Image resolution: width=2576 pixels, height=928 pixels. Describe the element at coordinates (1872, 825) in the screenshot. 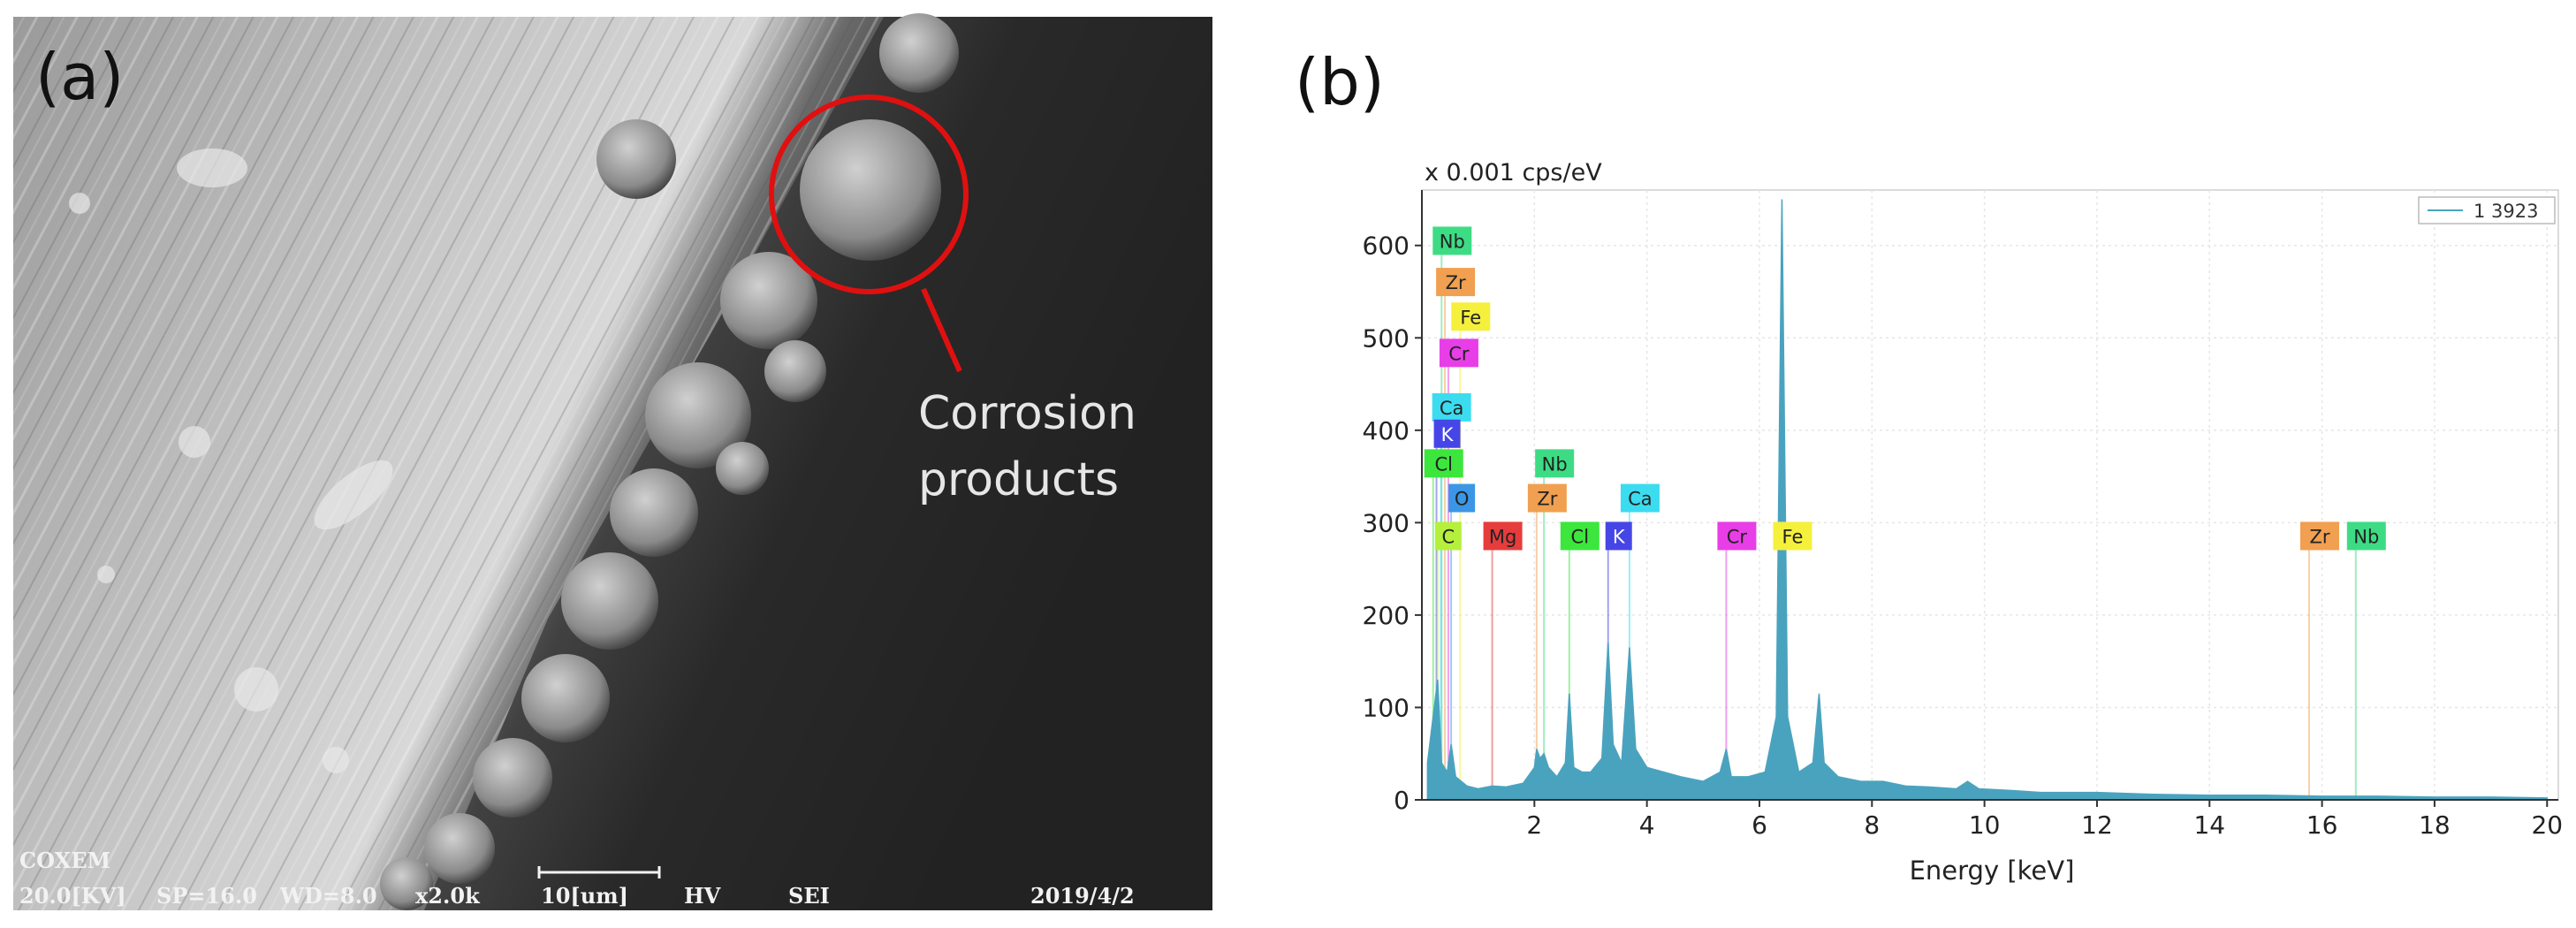

I see `x-tick-label: 8` at that location.